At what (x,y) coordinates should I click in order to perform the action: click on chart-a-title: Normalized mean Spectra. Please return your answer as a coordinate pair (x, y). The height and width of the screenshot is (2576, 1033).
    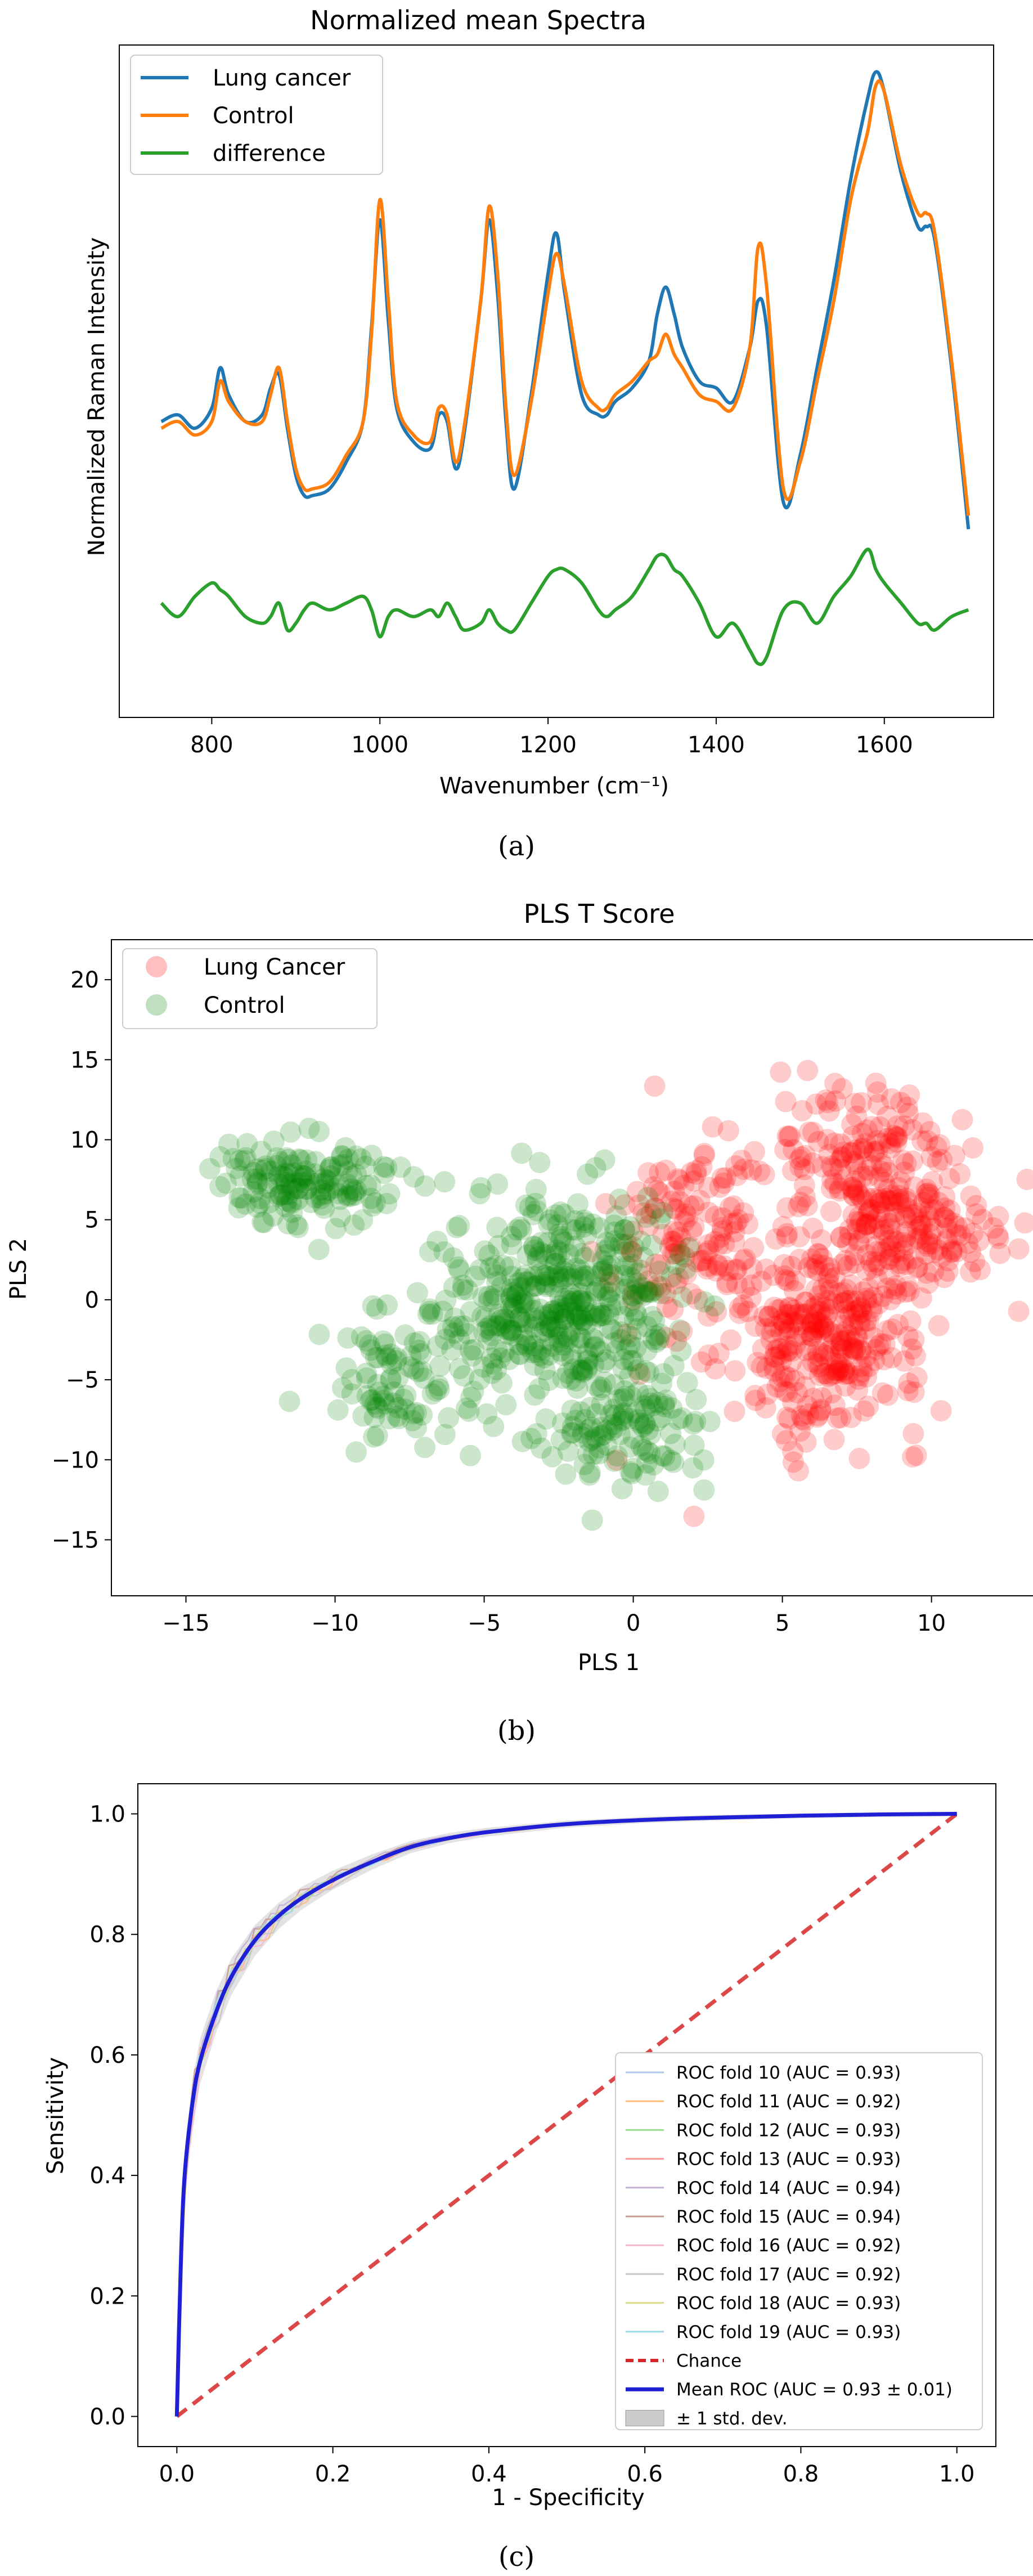
    Looking at the image, I should click on (478, 20).